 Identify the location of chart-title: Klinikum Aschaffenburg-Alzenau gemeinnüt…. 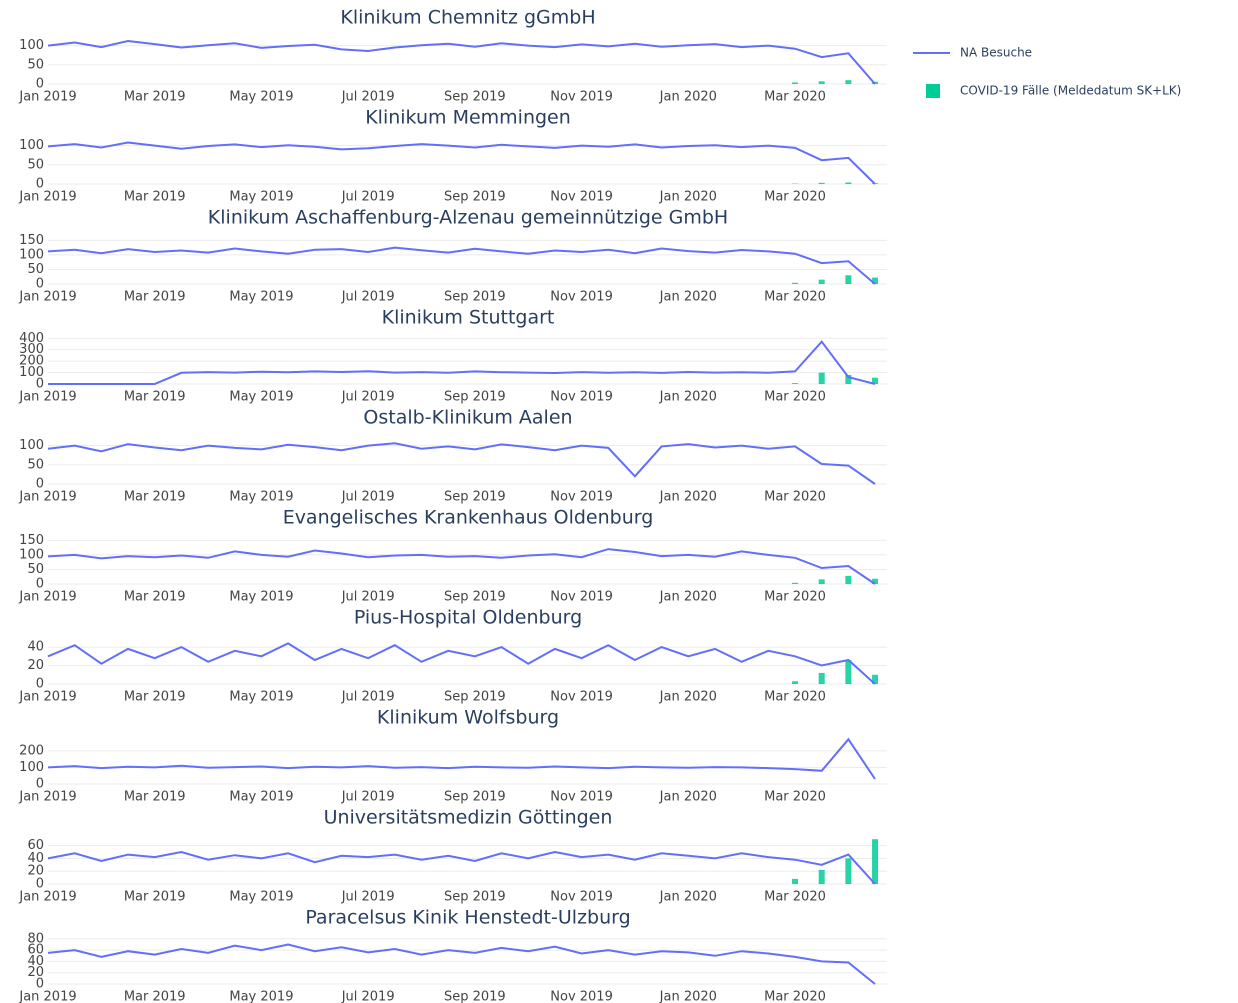
(468, 218).